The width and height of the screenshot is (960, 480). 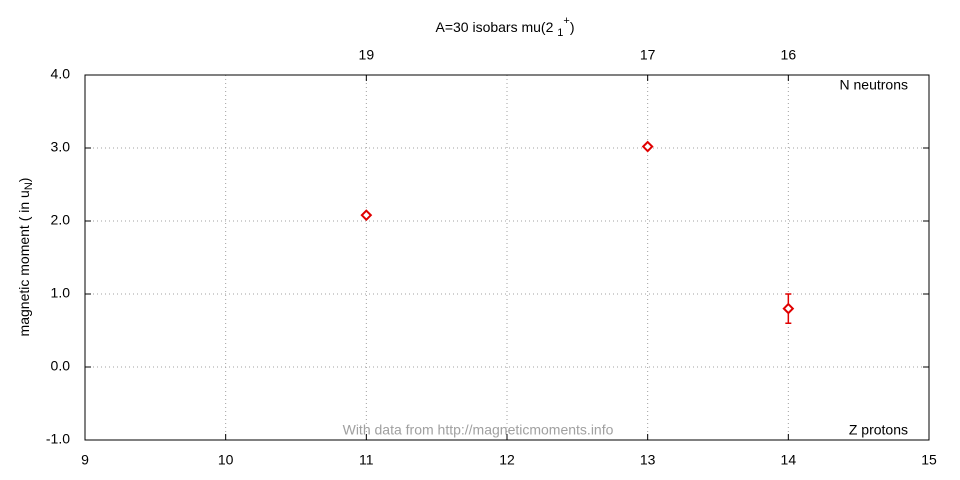 I want to click on y-tick-label: 1.0, so click(x=61, y=293).